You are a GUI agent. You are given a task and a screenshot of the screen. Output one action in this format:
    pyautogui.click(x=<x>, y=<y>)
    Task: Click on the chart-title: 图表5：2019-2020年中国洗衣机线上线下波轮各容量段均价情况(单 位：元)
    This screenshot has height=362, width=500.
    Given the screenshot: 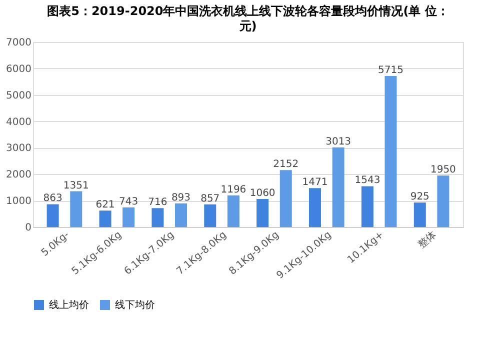 What is the action you would take?
    pyautogui.click(x=248, y=18)
    